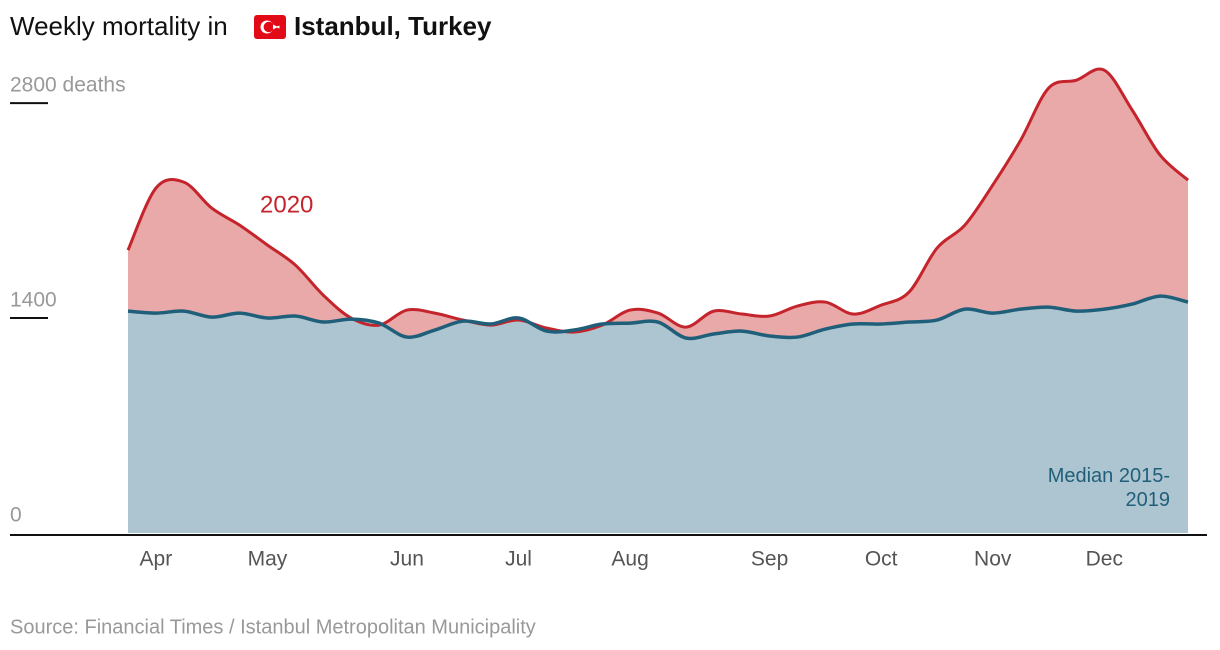 Image resolution: width=1220 pixels, height=650 pixels. Describe the element at coordinates (407, 559) in the screenshot. I see `x-tick-label: Jun` at that location.